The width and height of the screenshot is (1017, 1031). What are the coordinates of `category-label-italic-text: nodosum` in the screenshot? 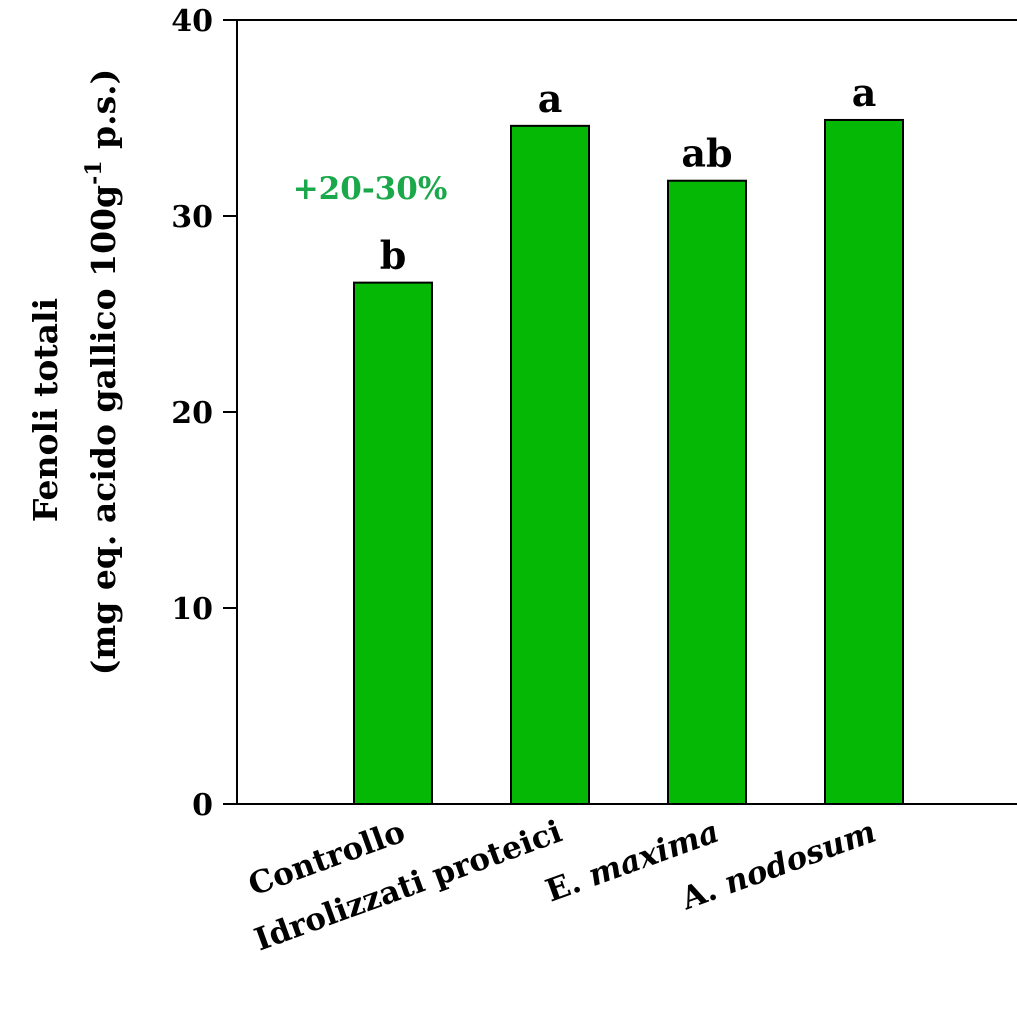 It's located at (800, 858).